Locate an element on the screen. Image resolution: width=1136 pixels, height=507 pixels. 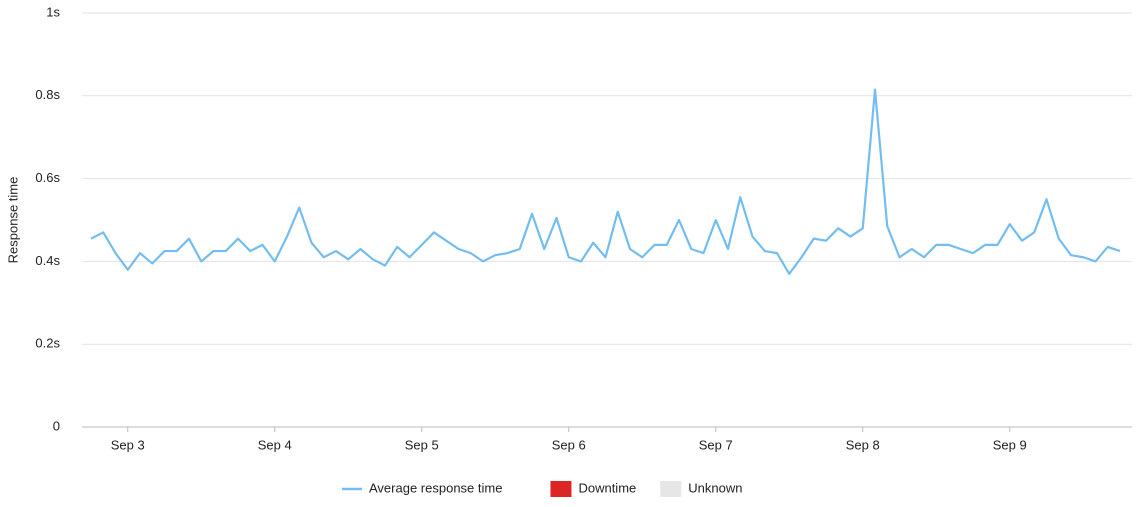
y-axis-label: Response time is located at coordinates (12, 220).